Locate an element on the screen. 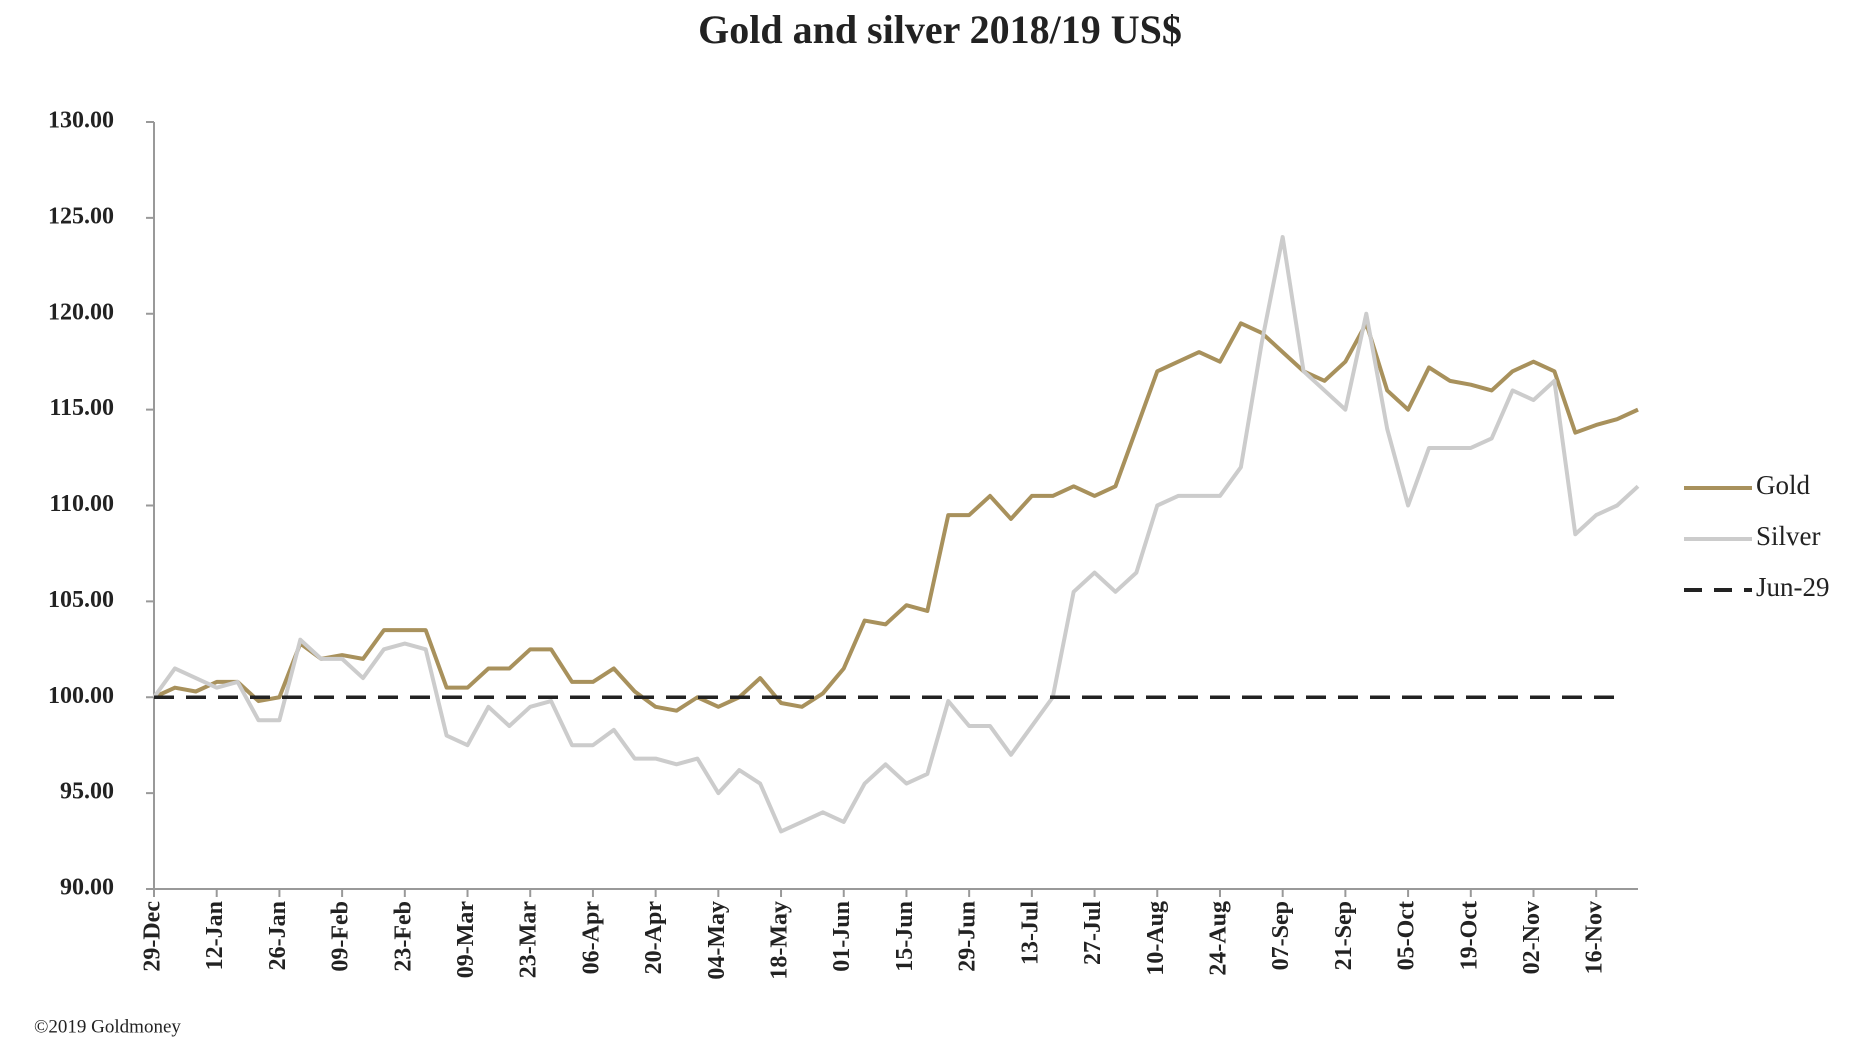 The width and height of the screenshot is (1870, 1038). x-tick-label: 23-Mar is located at coordinates (529, 940).